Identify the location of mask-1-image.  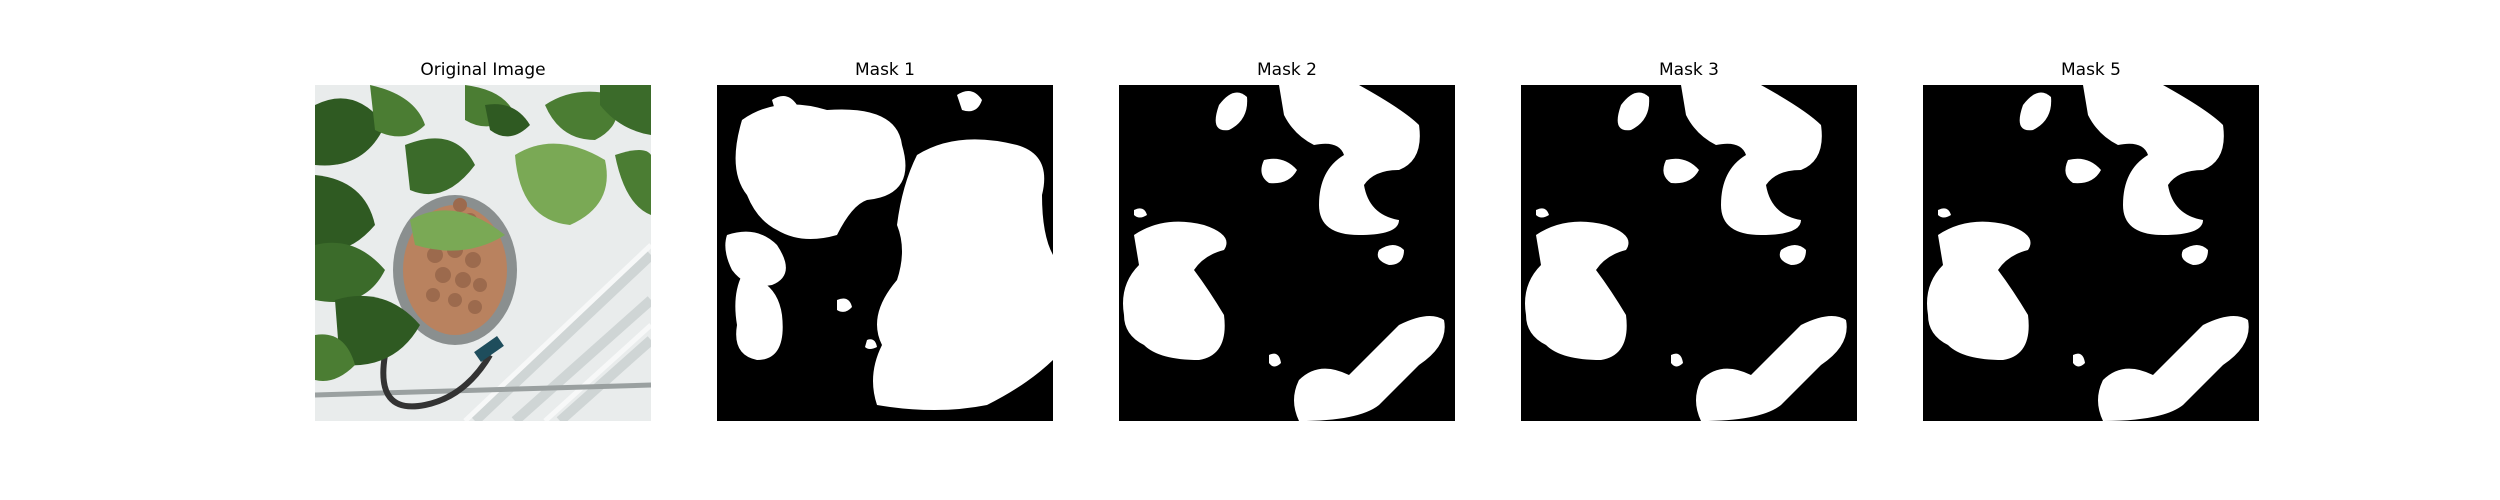
(885, 253).